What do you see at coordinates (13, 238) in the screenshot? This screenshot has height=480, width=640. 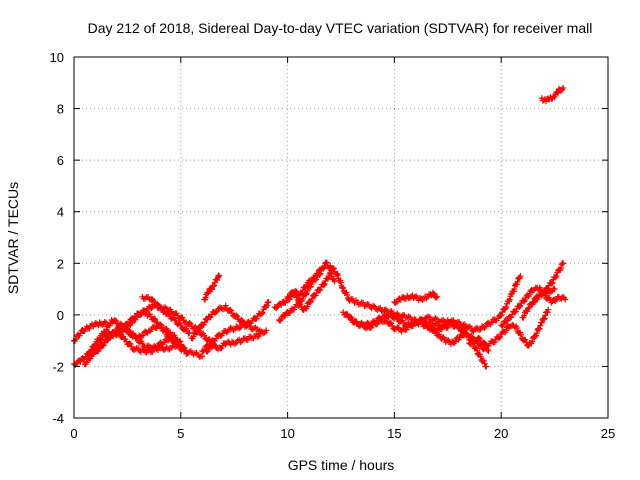 I see `y-axis-label: SDTVAR / TECUs` at bounding box center [13, 238].